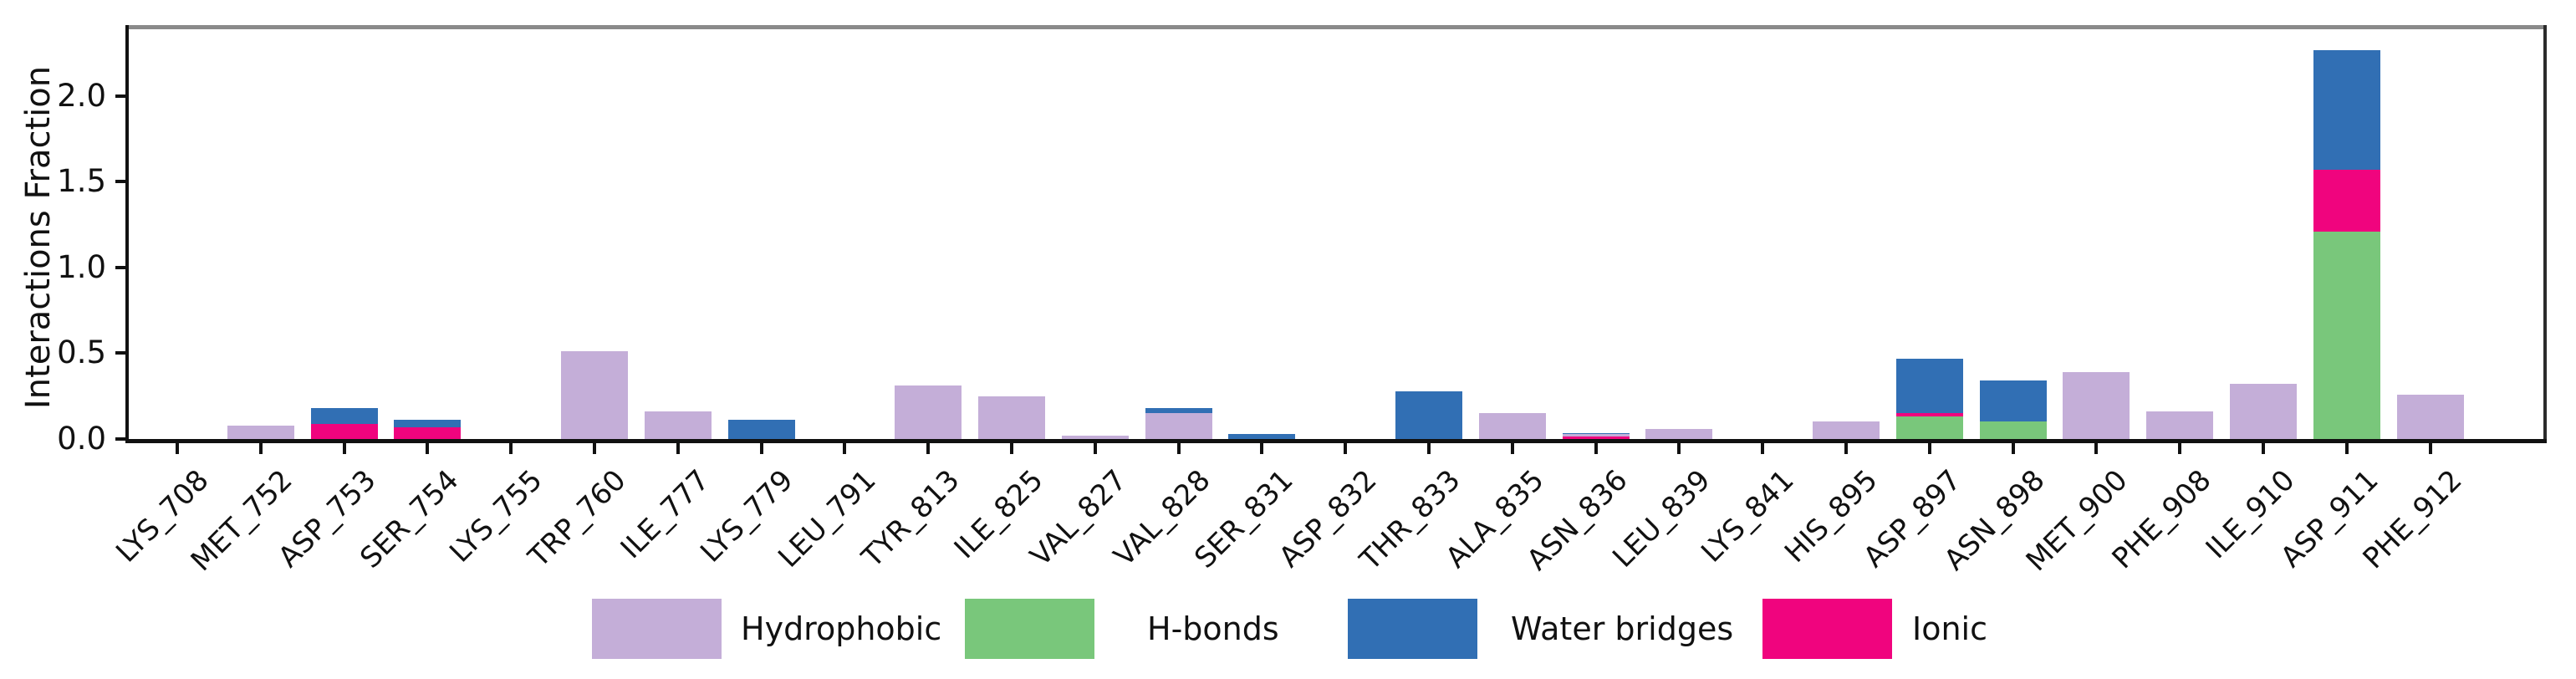 The height and width of the screenshot is (679, 2576). I want to click on y-tick-label: 1.0, so click(81, 266).